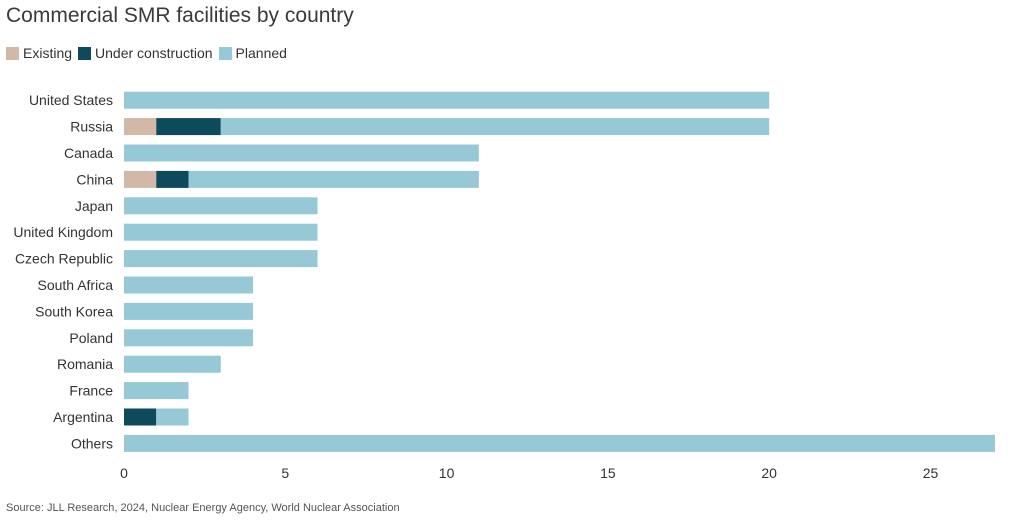 Image resolution: width=1024 pixels, height=522 pixels. Describe the element at coordinates (154, 53) in the screenshot. I see `legend-label-under-construction: Under construction` at that location.